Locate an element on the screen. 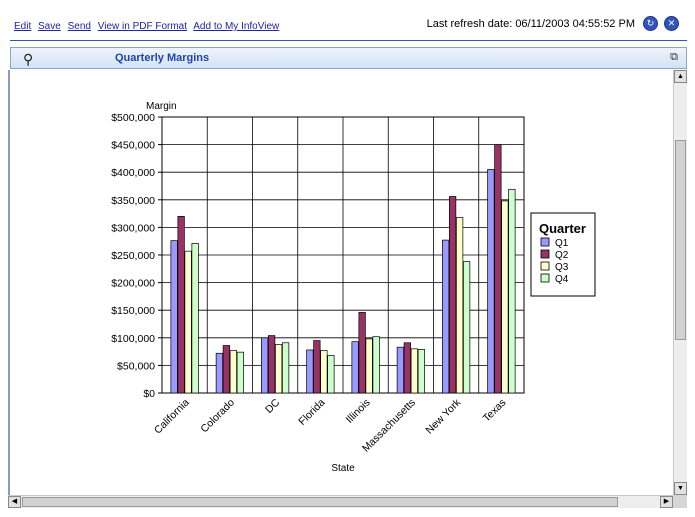  vertical-scrollbar: ▲ ▼ is located at coordinates (680, 282).